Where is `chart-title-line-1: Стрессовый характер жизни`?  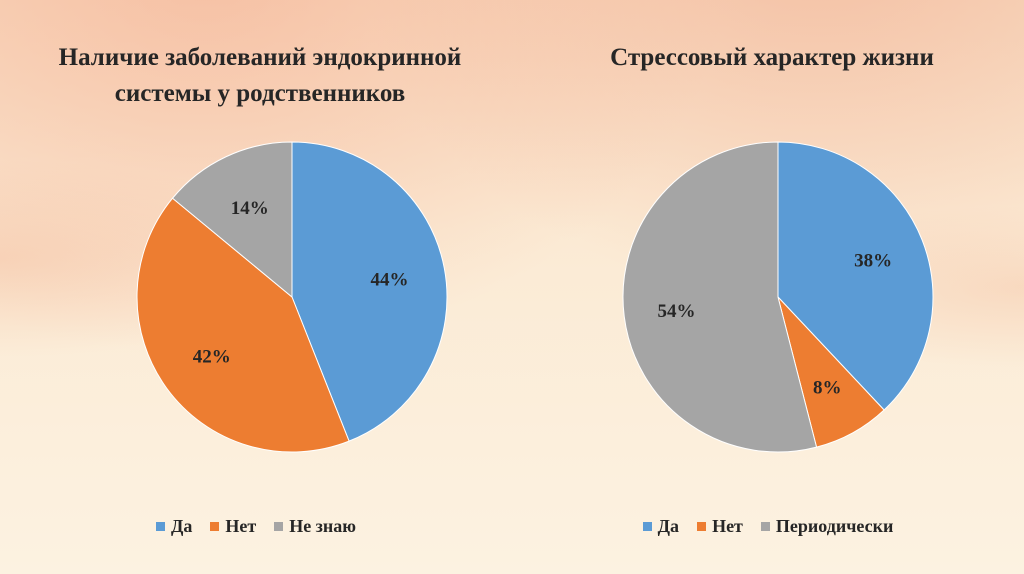
chart-title-line-1: Стрессовый характер жизни is located at coordinates (772, 57).